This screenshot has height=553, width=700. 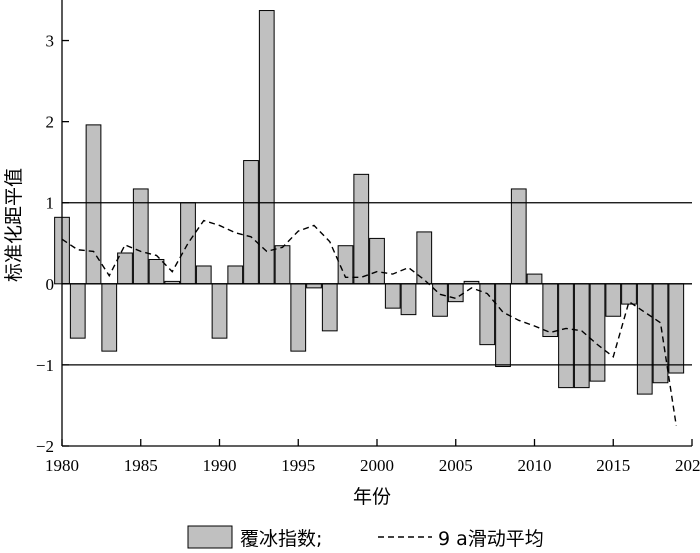 What do you see at coordinates (613, 465) in the screenshot?
I see `x-tick-label-2015: 2015` at bounding box center [613, 465].